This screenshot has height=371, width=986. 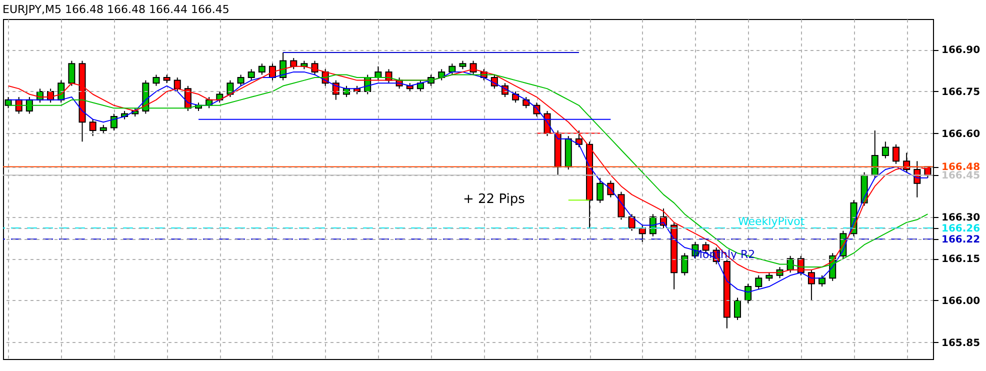 I want to click on y-tick-label: 166.30, so click(x=961, y=218).